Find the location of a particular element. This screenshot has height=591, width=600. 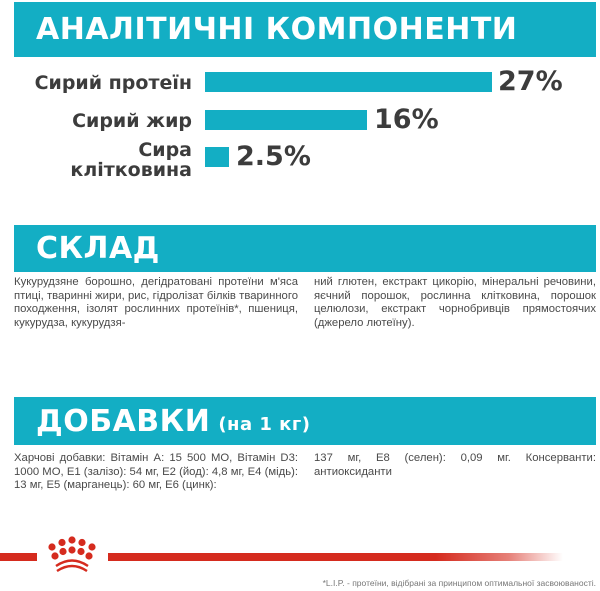

additives-header: ДОБАВКИ (на 1 кг) is located at coordinates (305, 421).